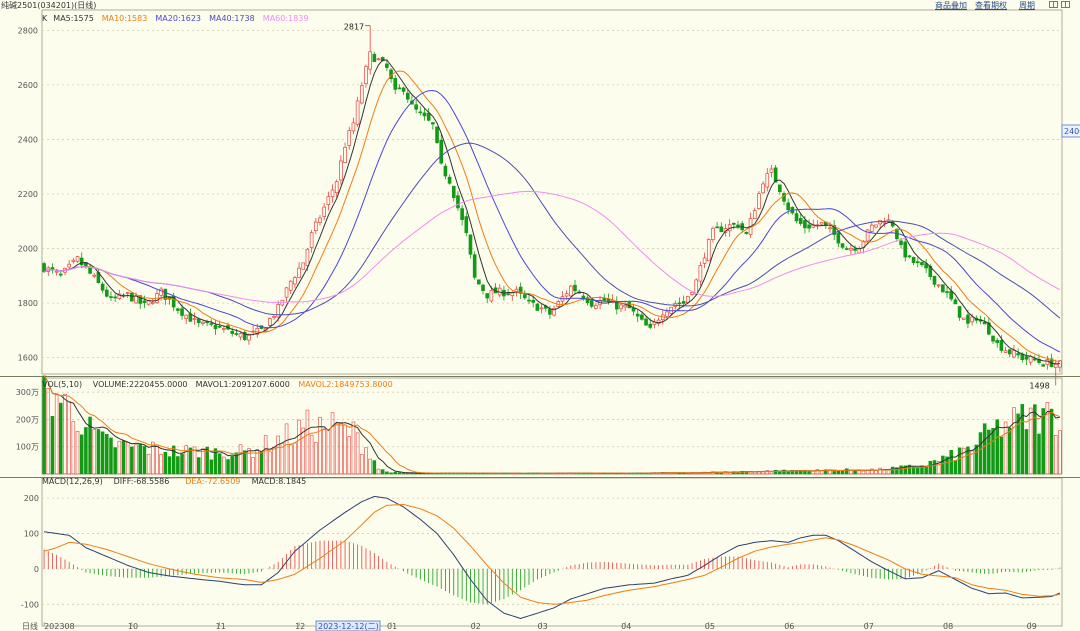 The image size is (1080, 631). I want to click on period-button: 周期, so click(1027, 5).